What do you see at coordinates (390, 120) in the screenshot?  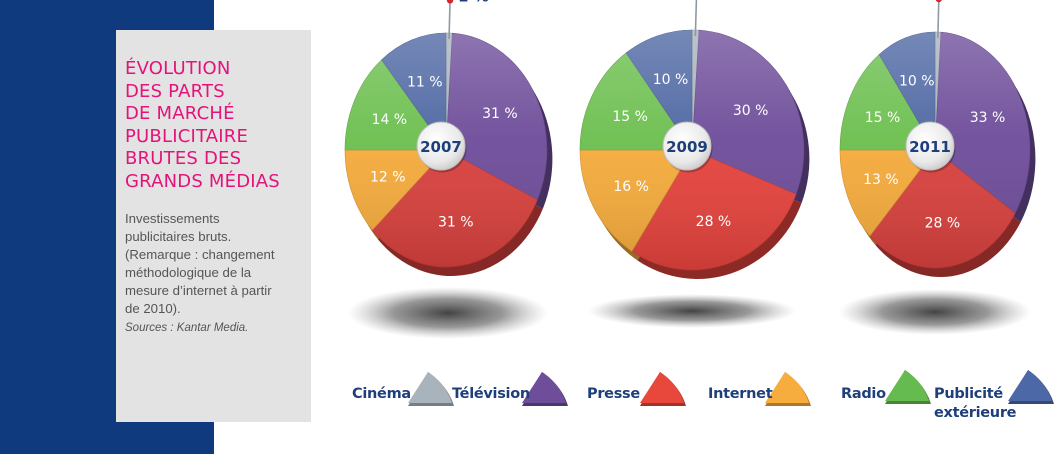 I see `slice-label: 14 %` at bounding box center [390, 120].